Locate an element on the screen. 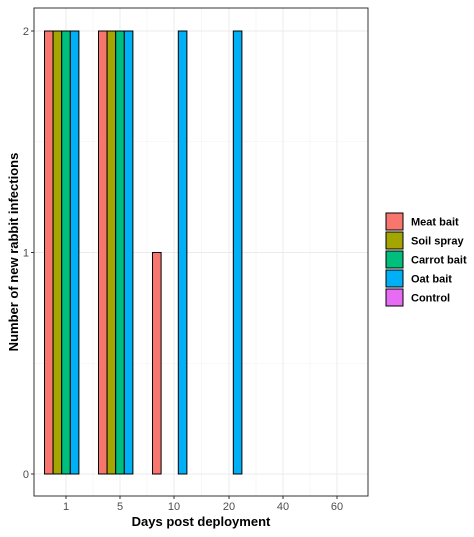  legend-label: Meat bait is located at coordinates (435, 223).